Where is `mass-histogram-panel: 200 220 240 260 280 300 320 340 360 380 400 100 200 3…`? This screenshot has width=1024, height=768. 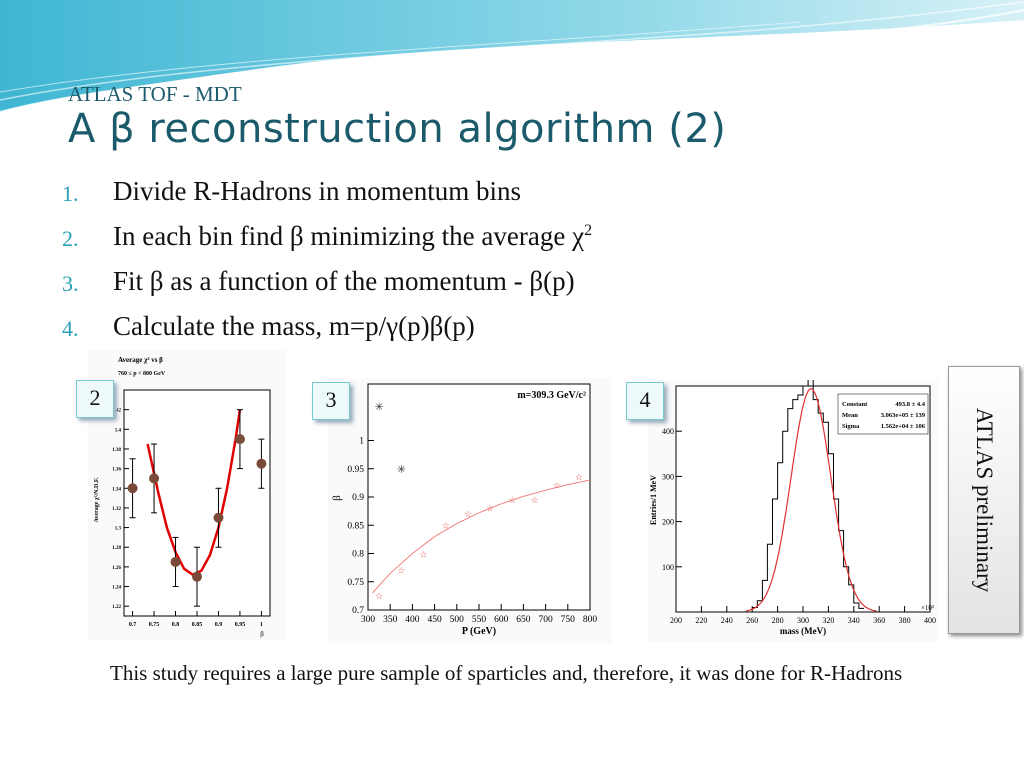 mass-histogram-panel: 200 220 240 260 280 300 320 340 360 380 400 100 200 3… is located at coordinates (793, 506).